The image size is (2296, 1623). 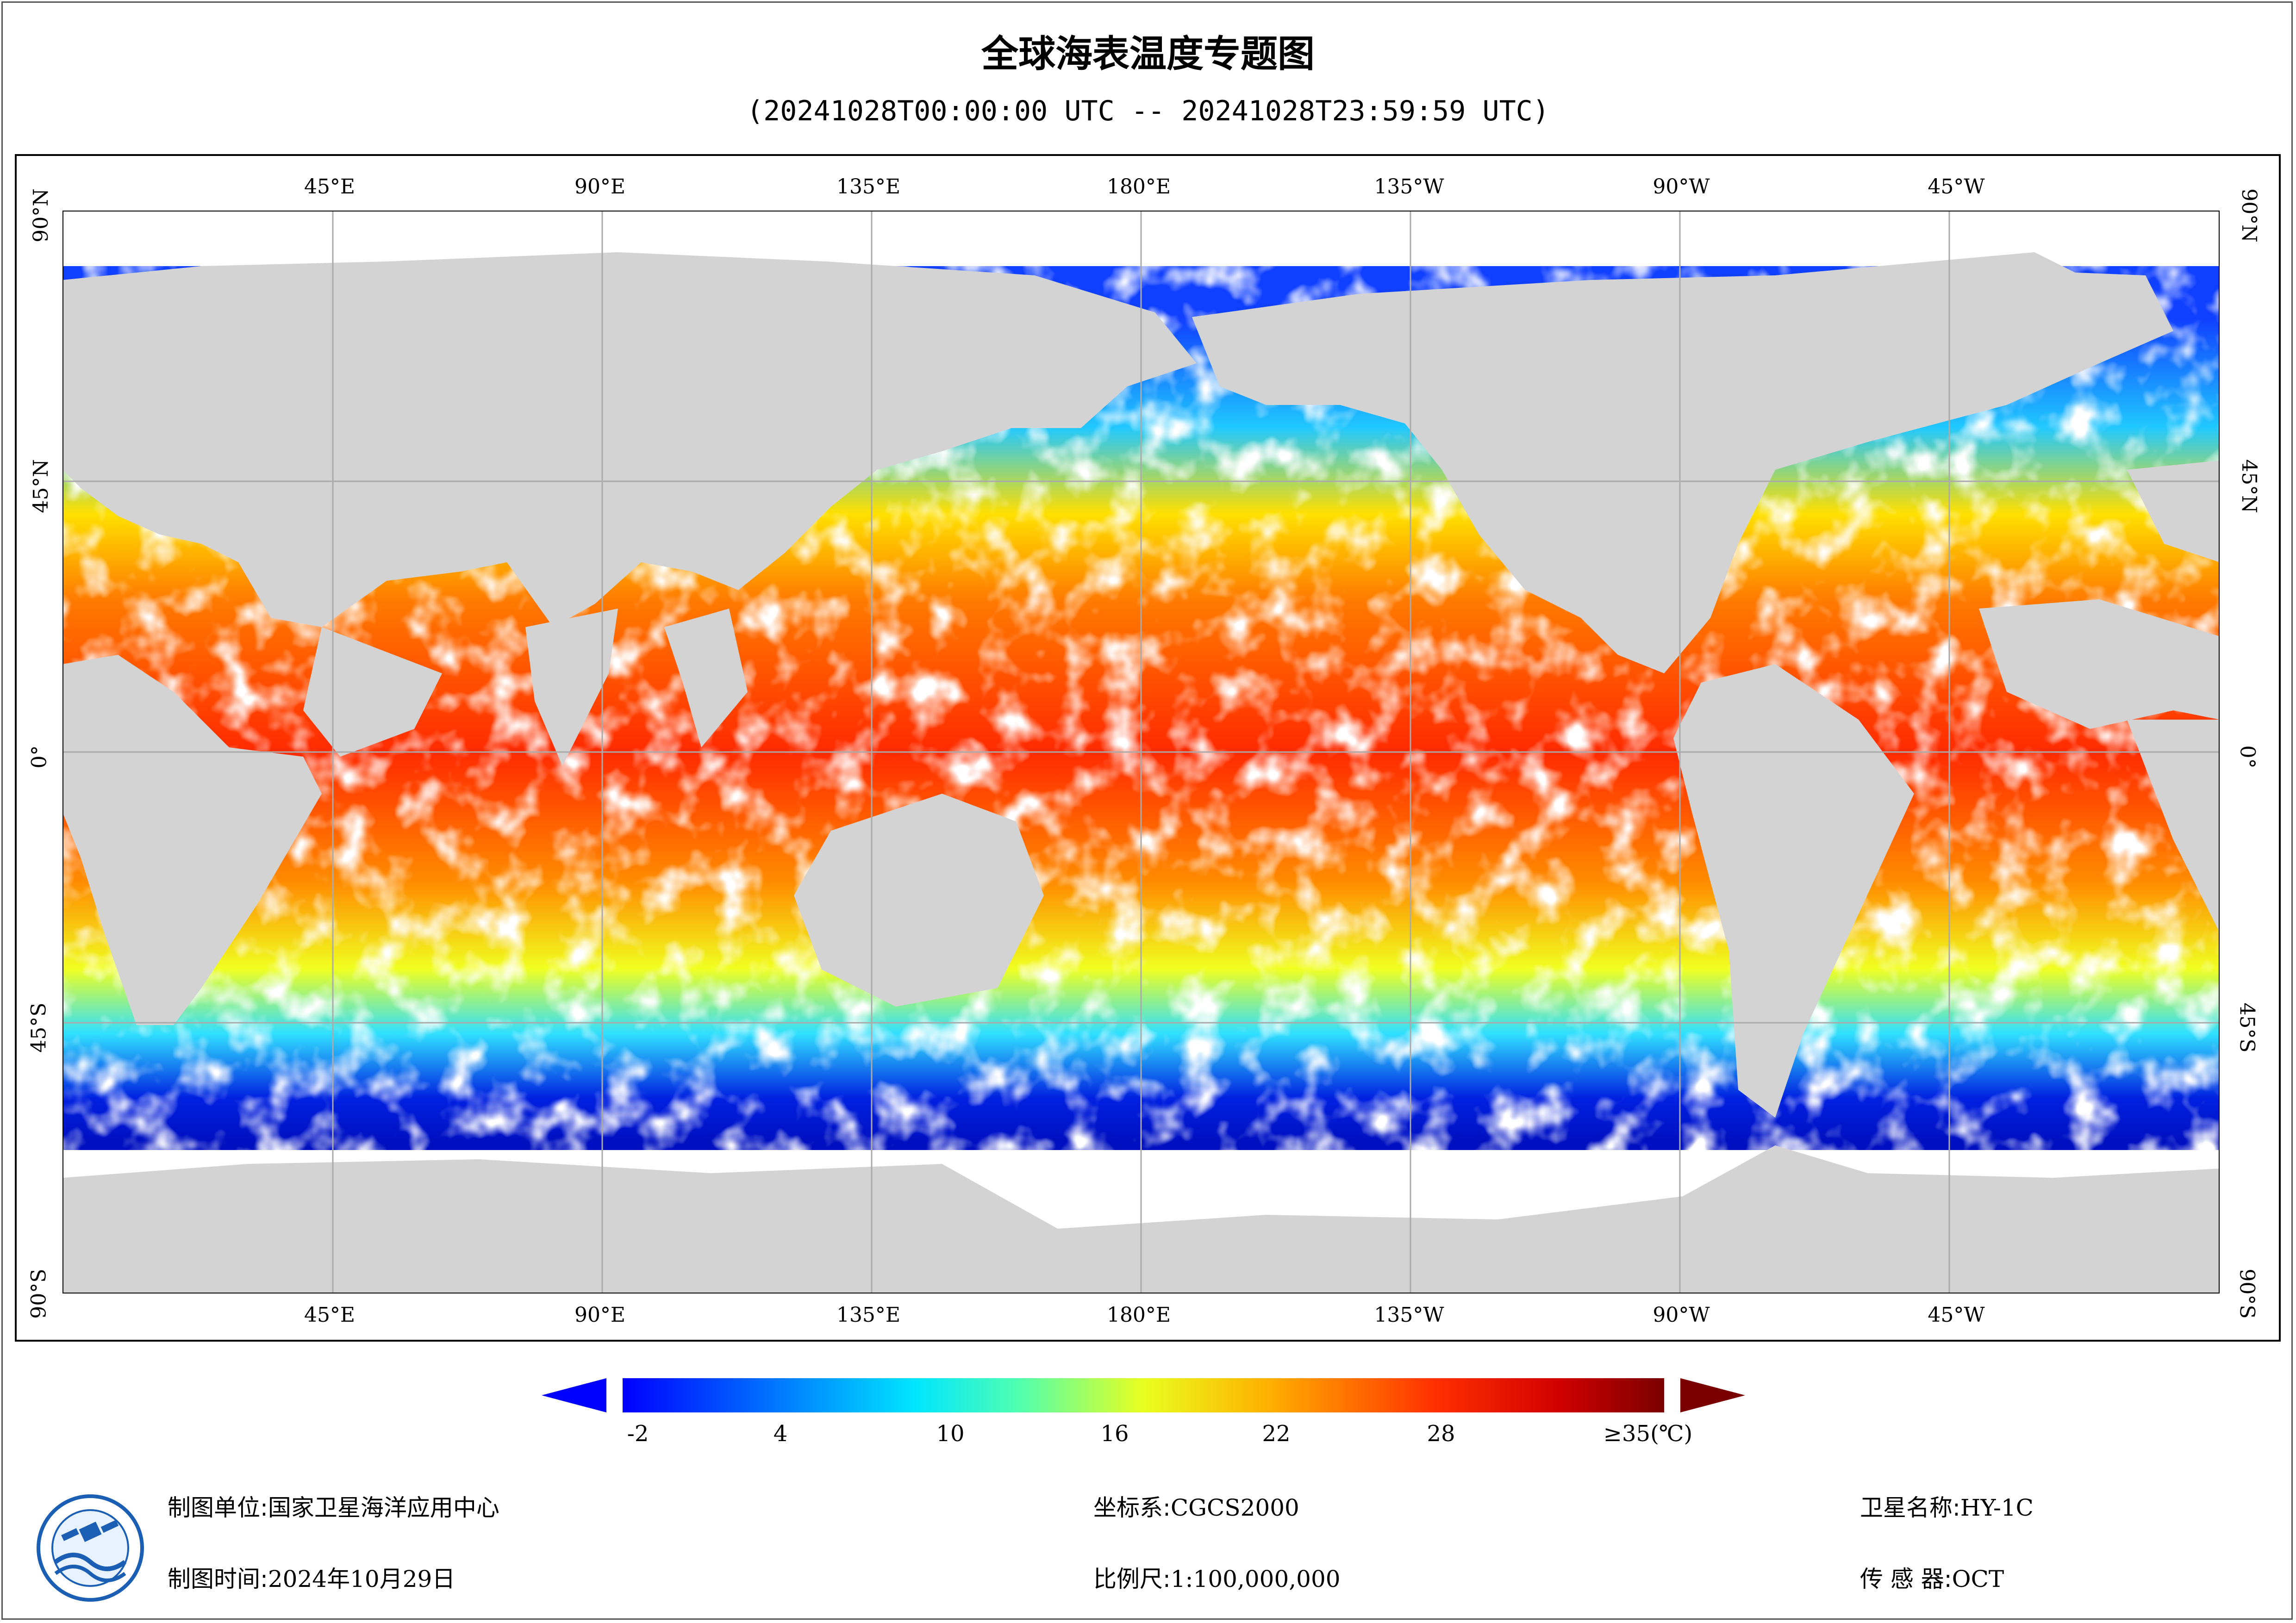 I want to click on nsoas-logo, so click(x=90, y=1548).